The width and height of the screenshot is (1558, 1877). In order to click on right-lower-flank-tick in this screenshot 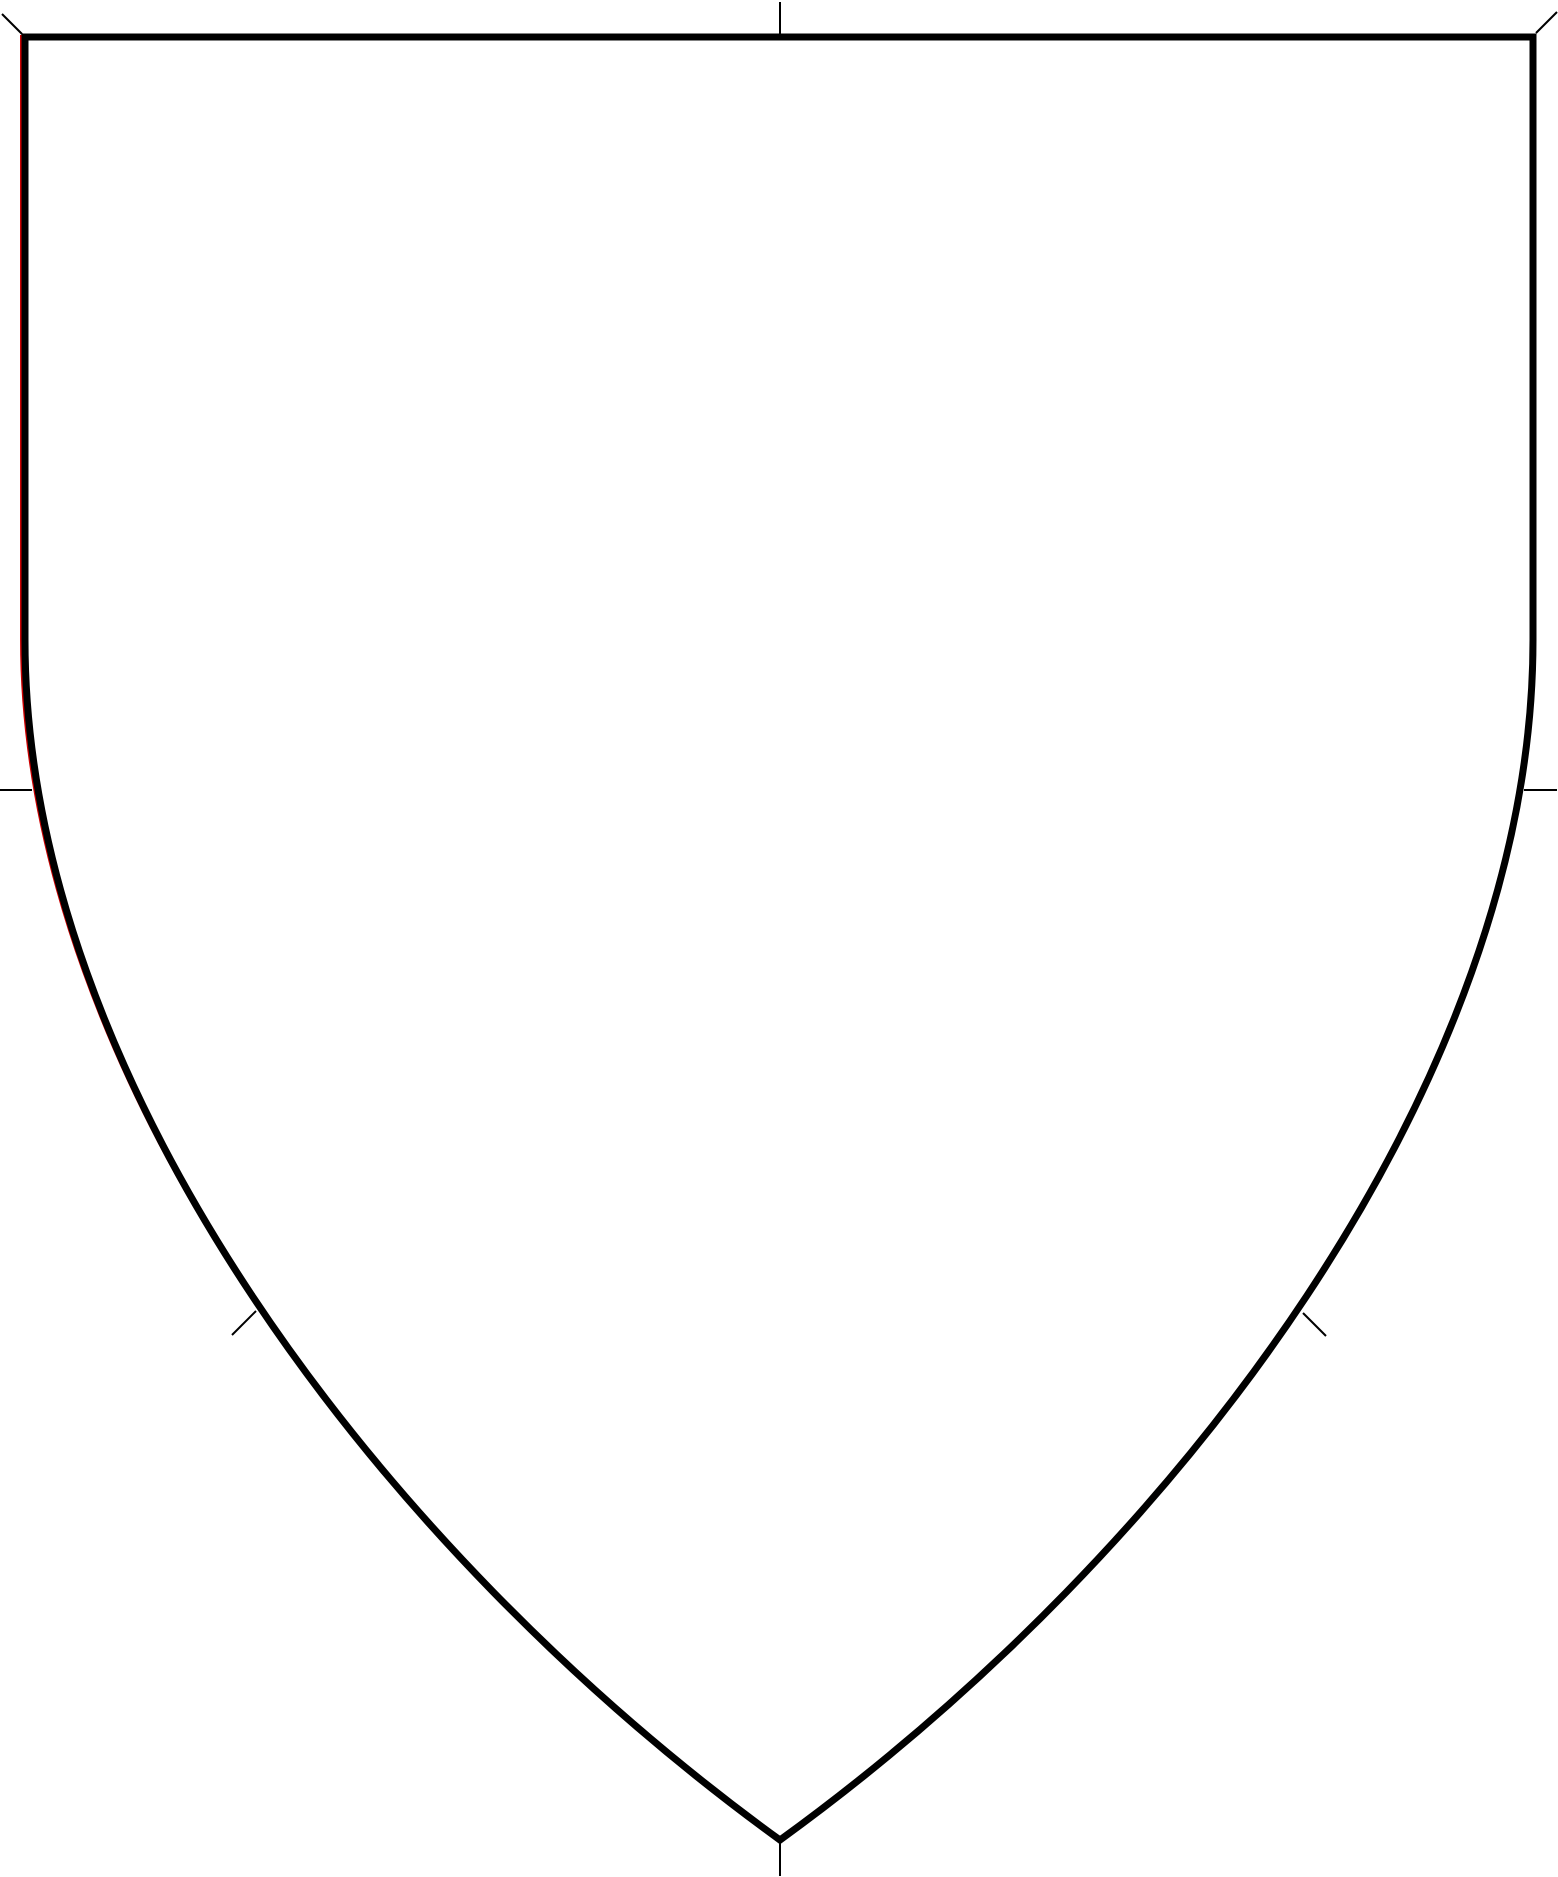, I will do `click(1314, 1324)`.